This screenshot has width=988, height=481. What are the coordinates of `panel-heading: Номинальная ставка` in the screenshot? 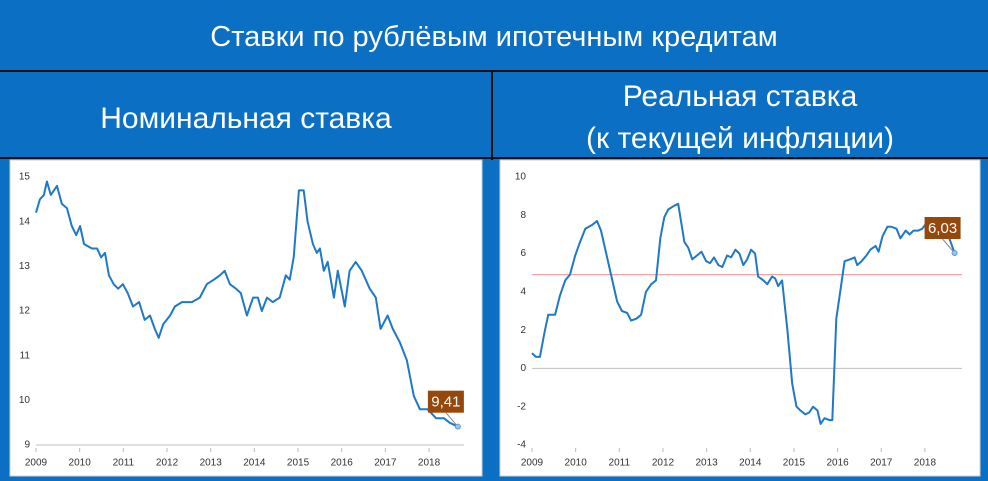 It's located at (246, 118).